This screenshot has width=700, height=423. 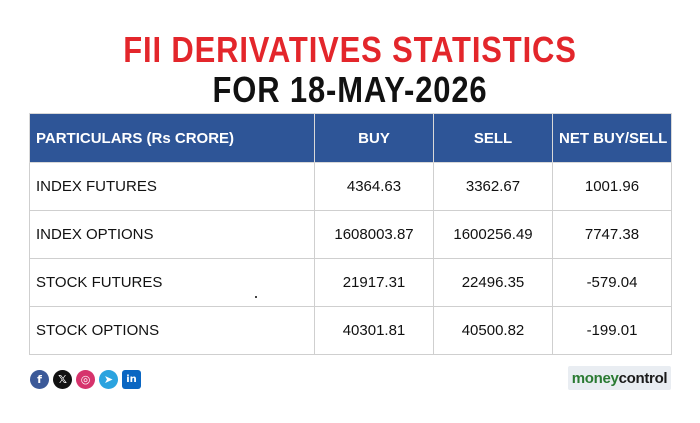 I want to click on row-net: -579.04, so click(x=612, y=282).